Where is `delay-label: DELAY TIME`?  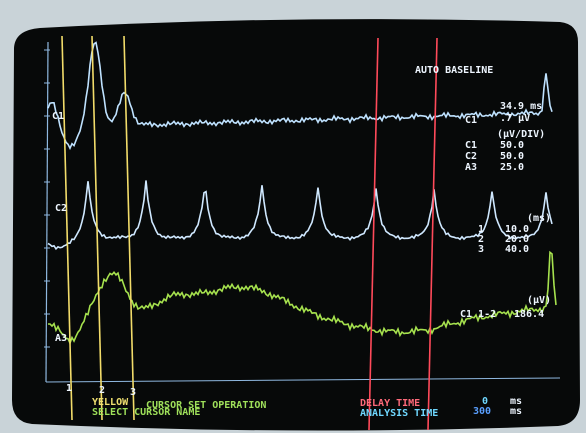 delay-label: DELAY TIME is located at coordinates (390, 403).